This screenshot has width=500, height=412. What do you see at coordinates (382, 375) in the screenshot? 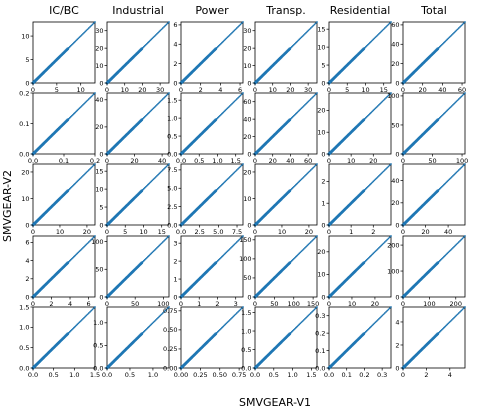
I see `x-tick-label: 0.3` at bounding box center [382, 375].